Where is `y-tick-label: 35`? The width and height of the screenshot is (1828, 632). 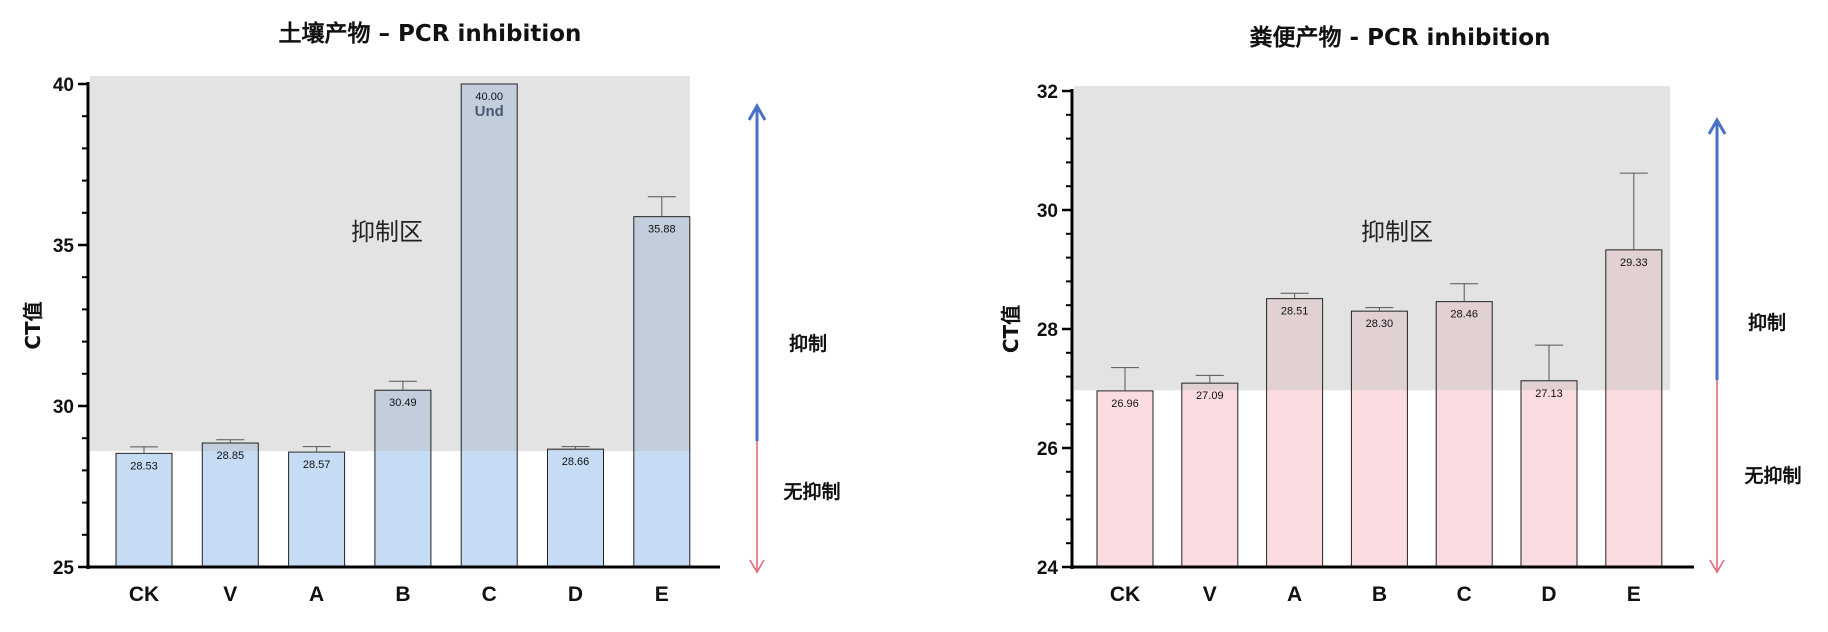 y-tick-label: 35 is located at coordinates (64, 246).